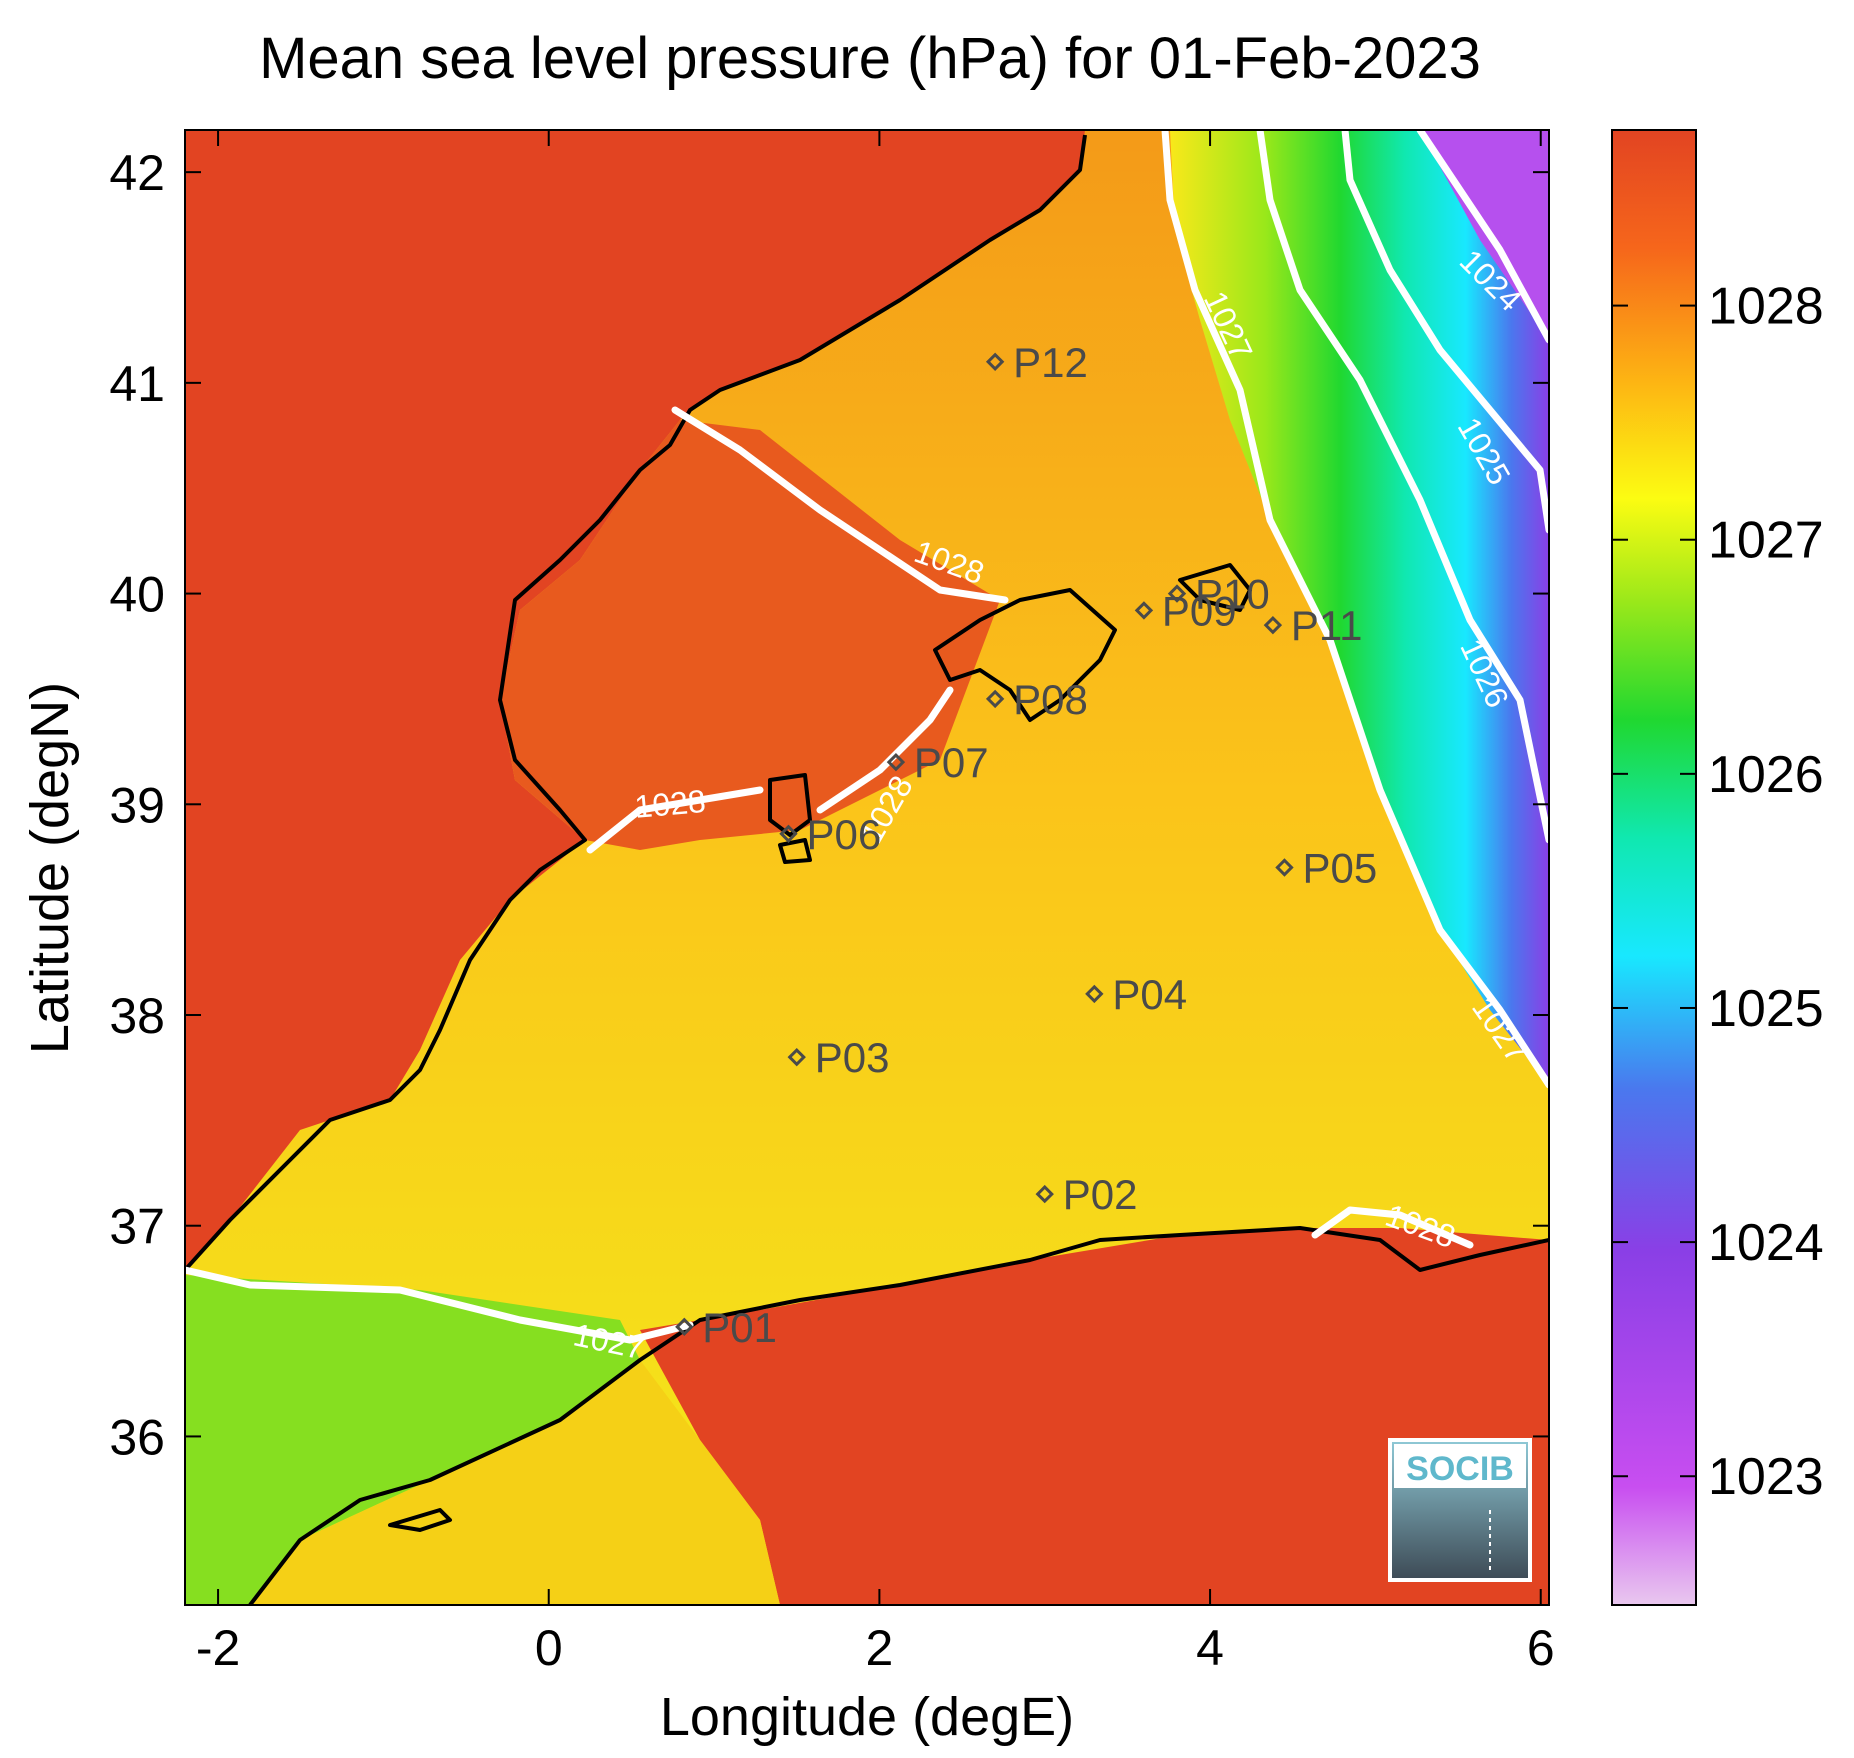 The width and height of the screenshot is (1854, 1758). I want to click on station-p04: P04, so click(1136, 994).